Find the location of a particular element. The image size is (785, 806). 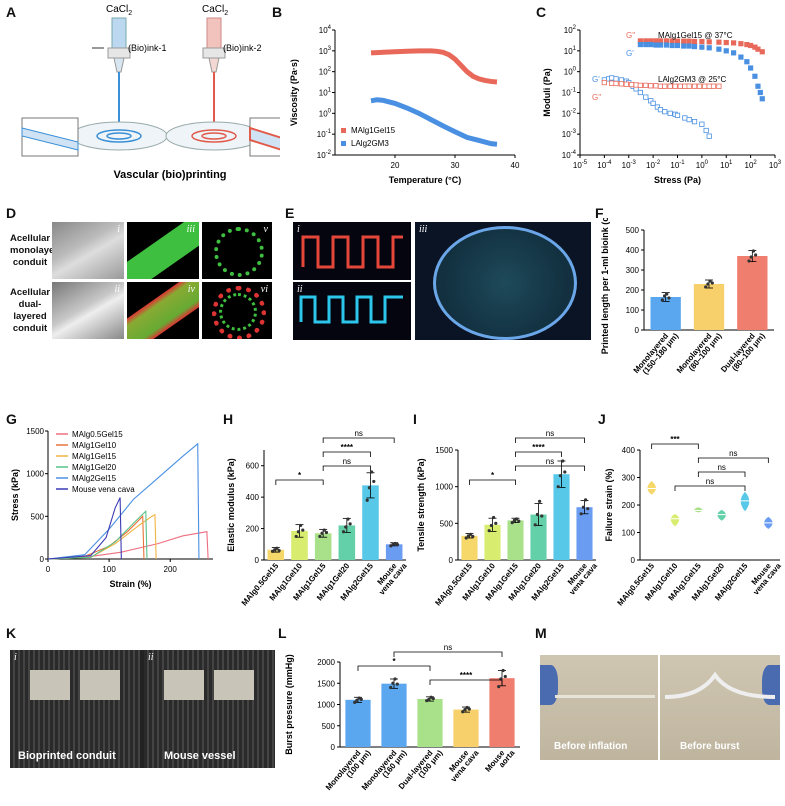

x-tick-label: 10⁻⁵ is located at coordinates (580, 165).